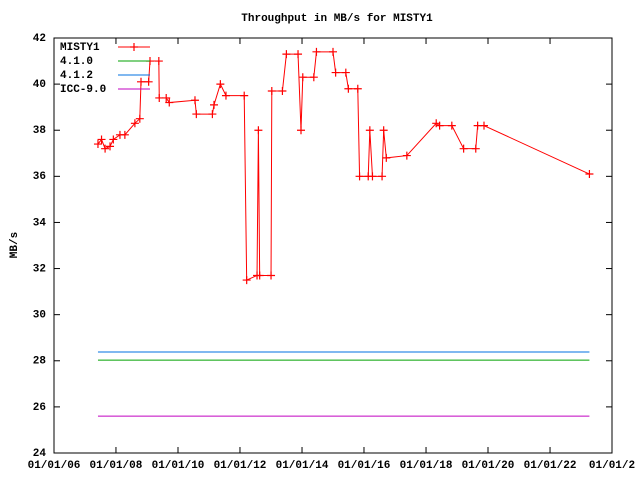 The image size is (640, 480). Describe the element at coordinates (40, 131) in the screenshot. I see `y-tick-label: 38` at that location.